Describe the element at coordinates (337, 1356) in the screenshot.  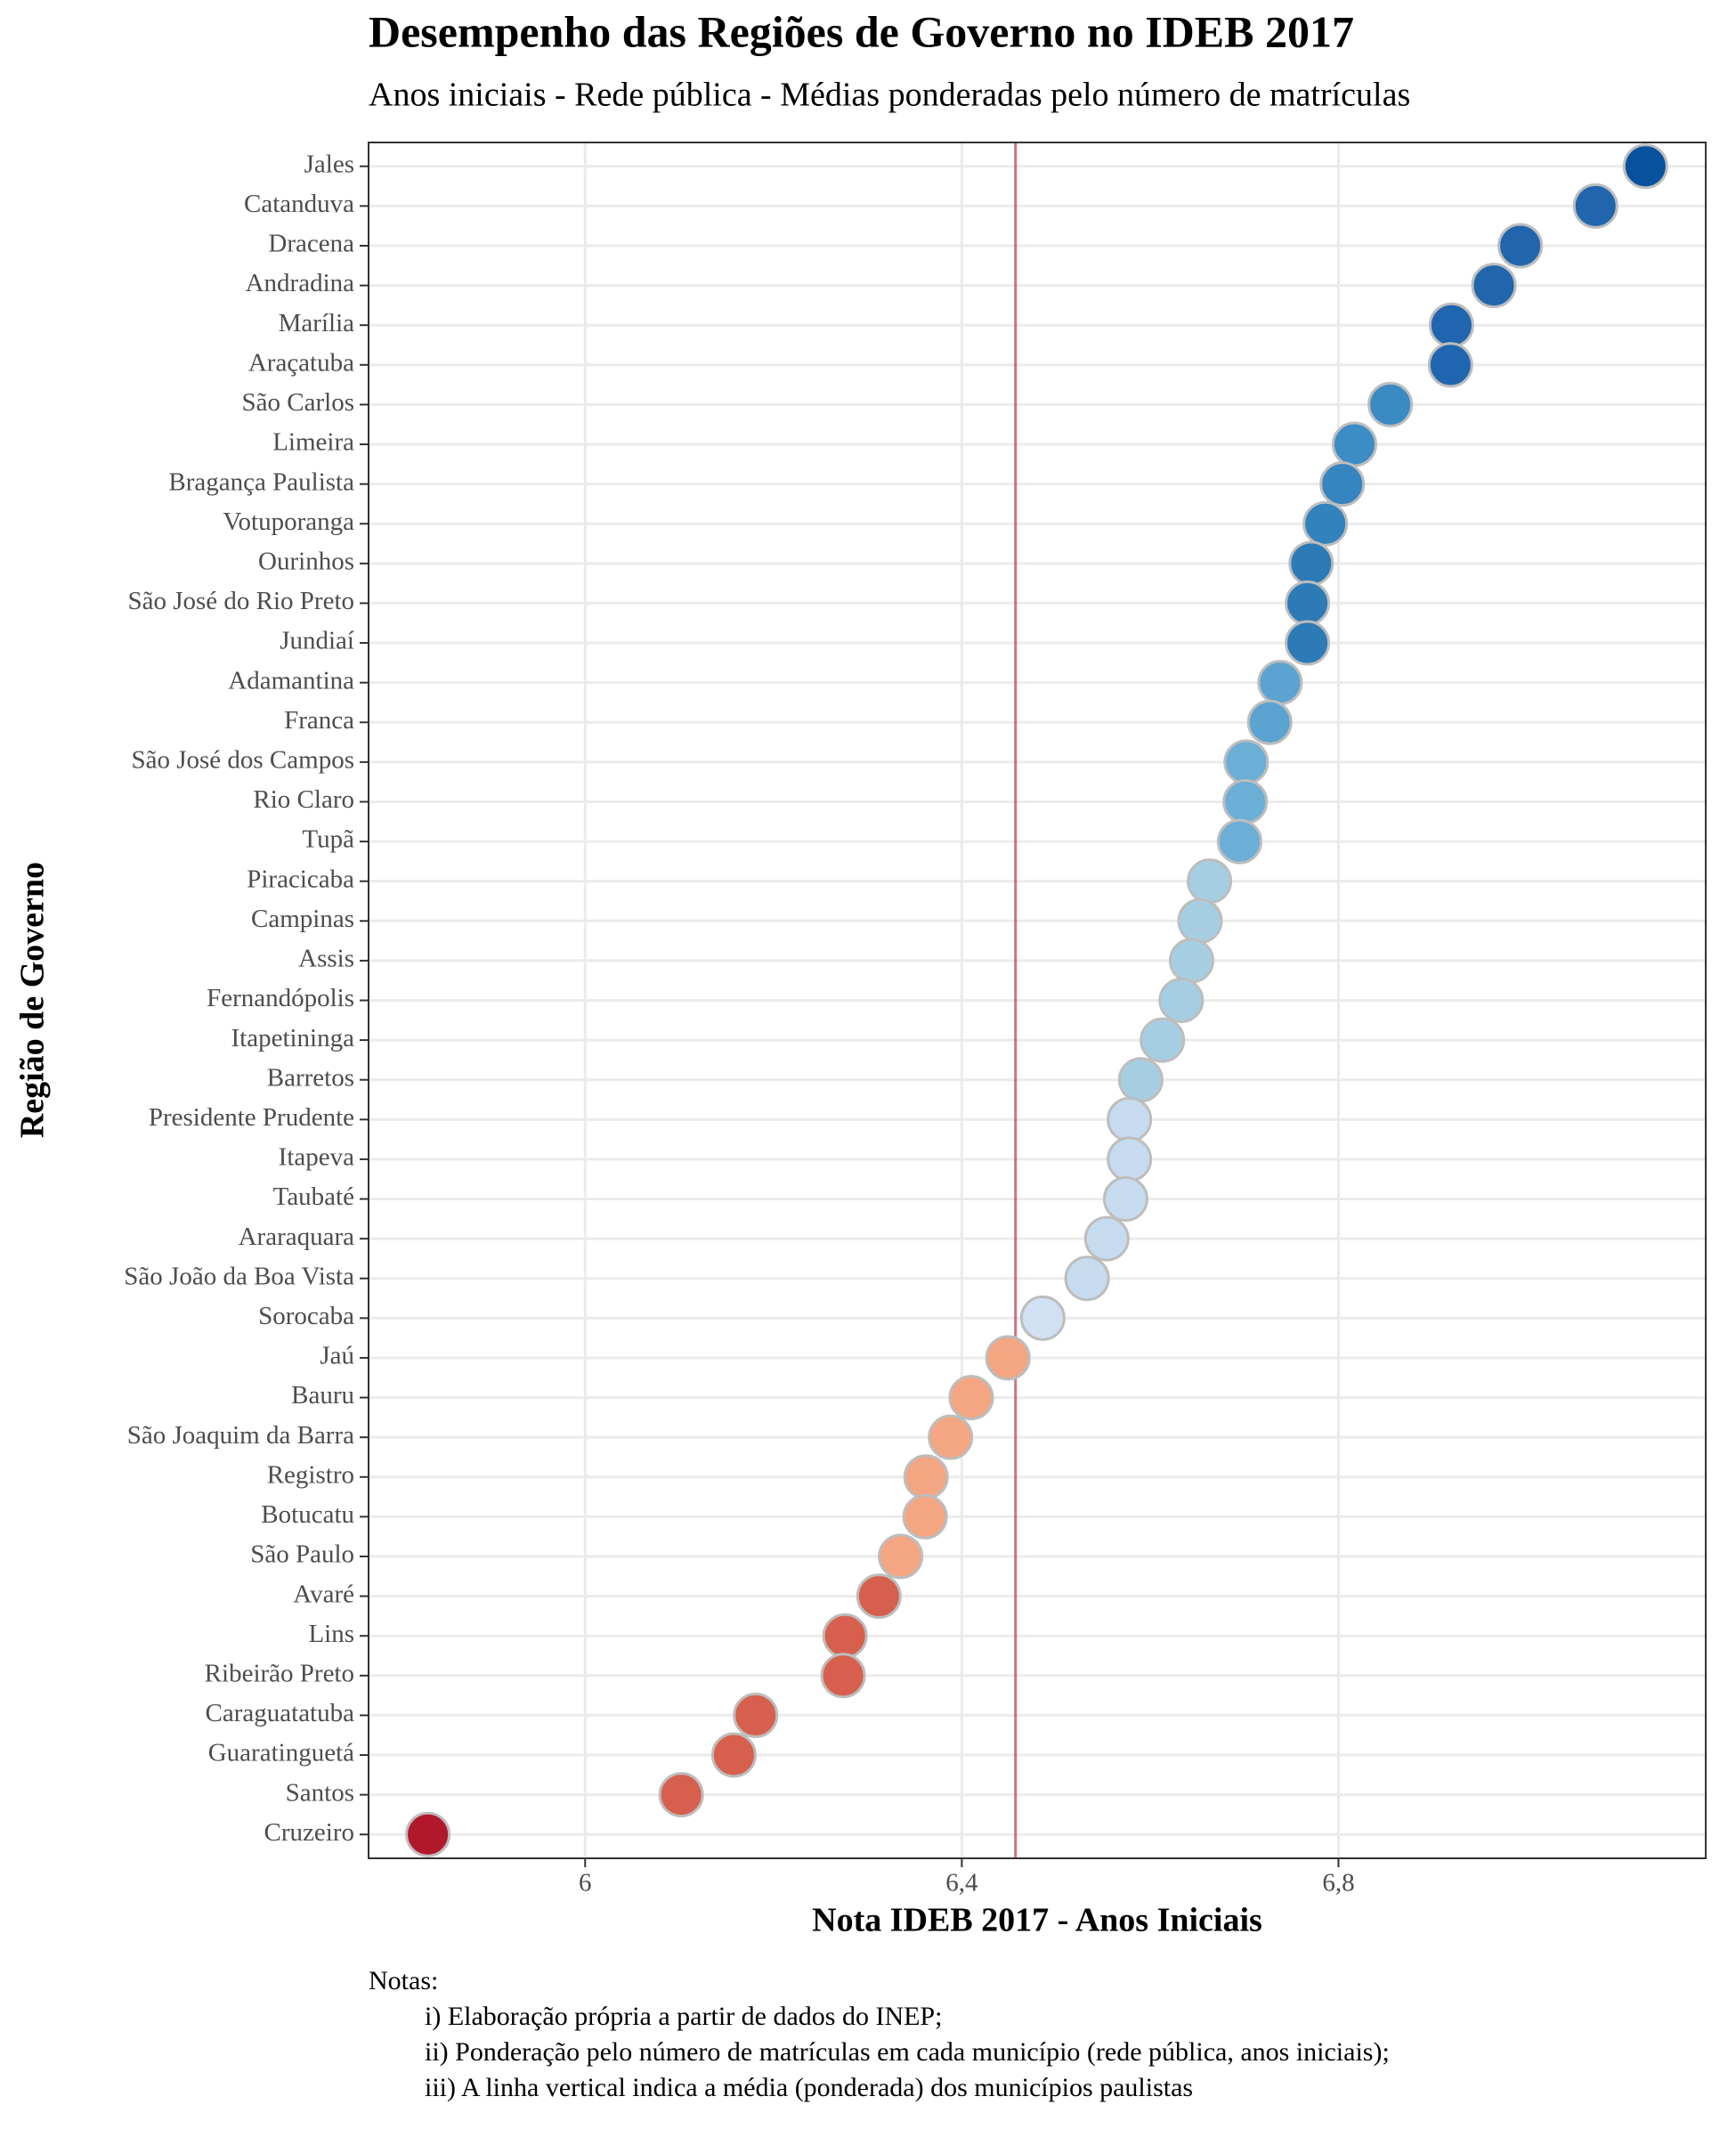
I see `y-tick-label: Jaú` at that location.